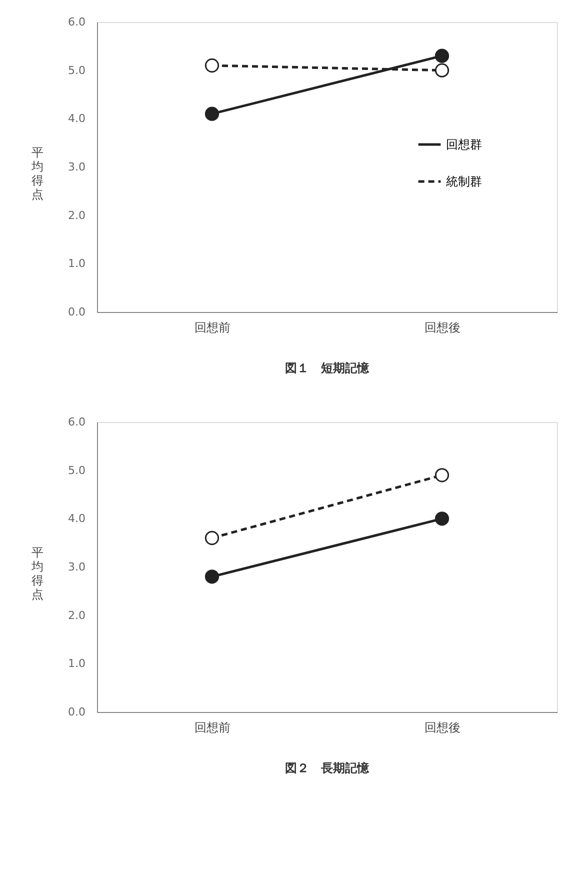 The width and height of the screenshot is (572, 871). I want to click on text: 図１ 短期記憶, so click(327, 368).